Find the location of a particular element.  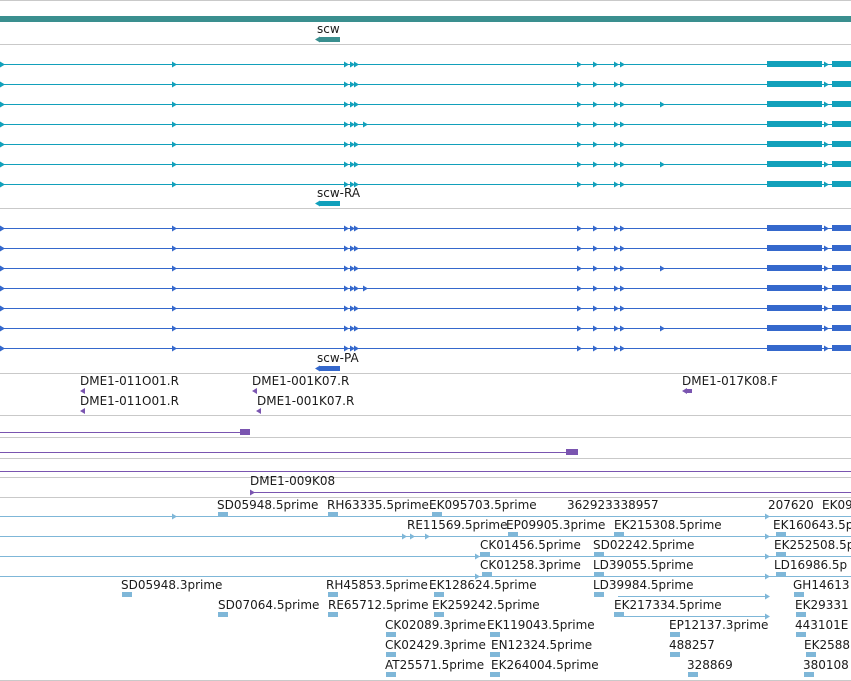

est-label: 328869 is located at coordinates (710, 665).